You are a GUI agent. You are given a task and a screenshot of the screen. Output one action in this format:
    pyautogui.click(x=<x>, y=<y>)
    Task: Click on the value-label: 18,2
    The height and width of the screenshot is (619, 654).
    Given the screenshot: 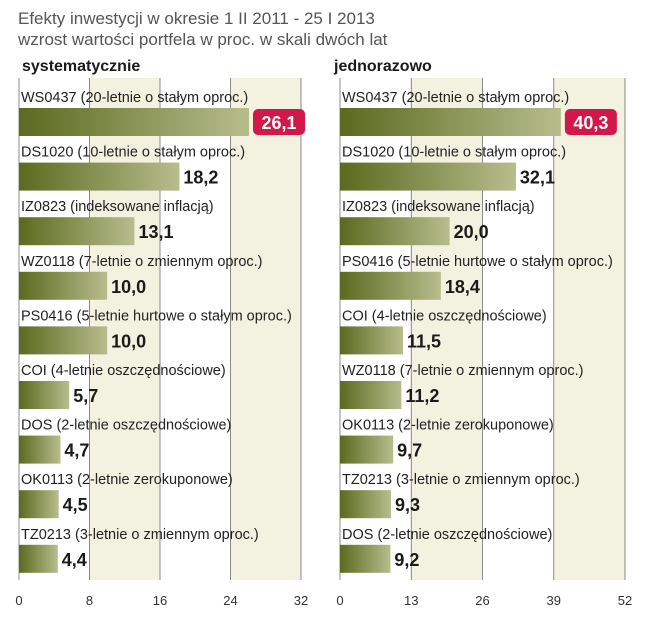 What is the action you would take?
    pyautogui.click(x=200, y=178)
    